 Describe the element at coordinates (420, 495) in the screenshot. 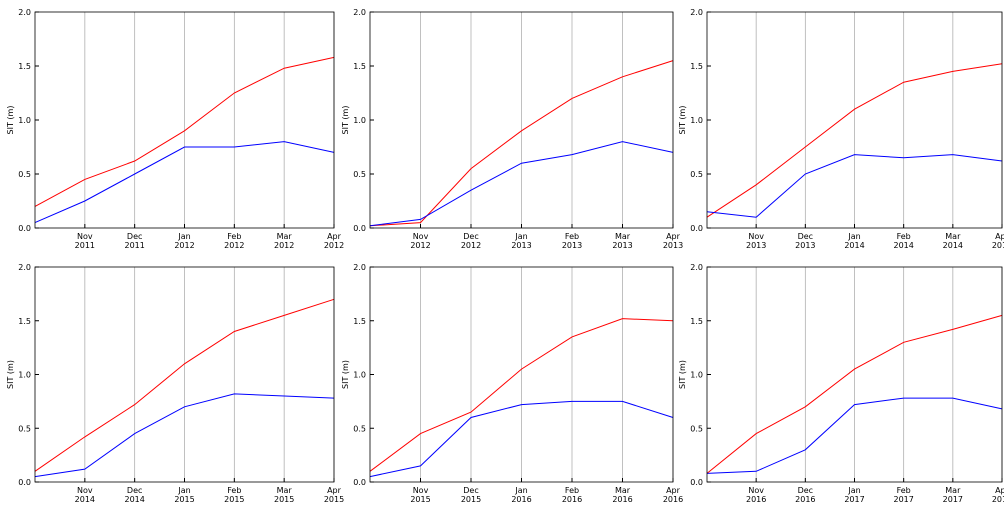

I see `x-tick-label: Nov 2015` at that location.